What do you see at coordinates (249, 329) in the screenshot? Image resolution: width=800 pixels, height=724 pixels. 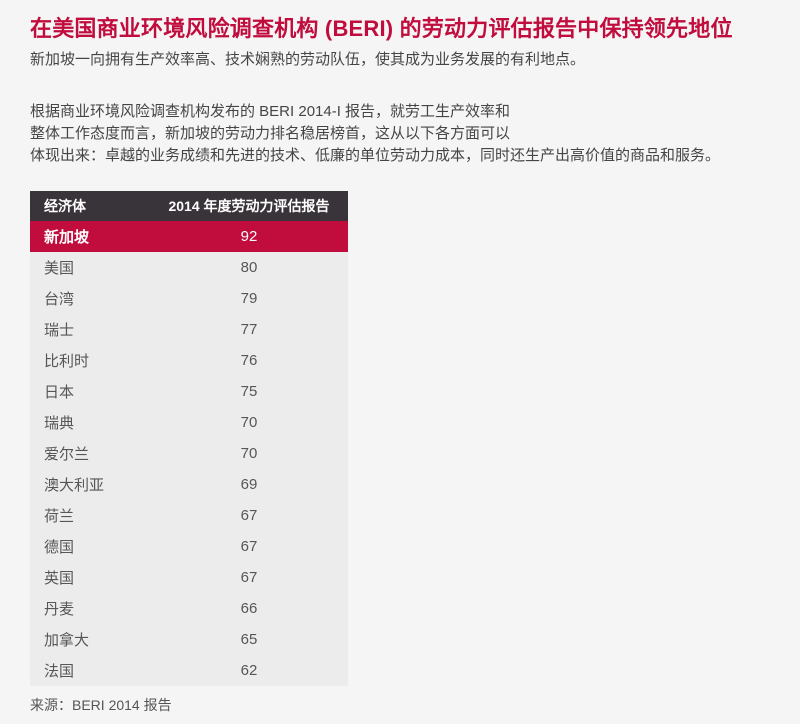 I see `score-cell: 77` at bounding box center [249, 329].